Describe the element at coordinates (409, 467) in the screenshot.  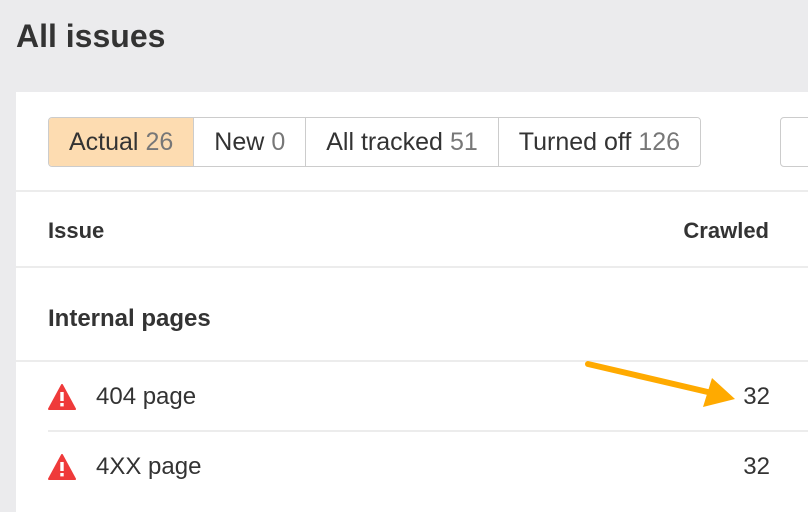
I see `table-row: 4XX page 32` at that location.